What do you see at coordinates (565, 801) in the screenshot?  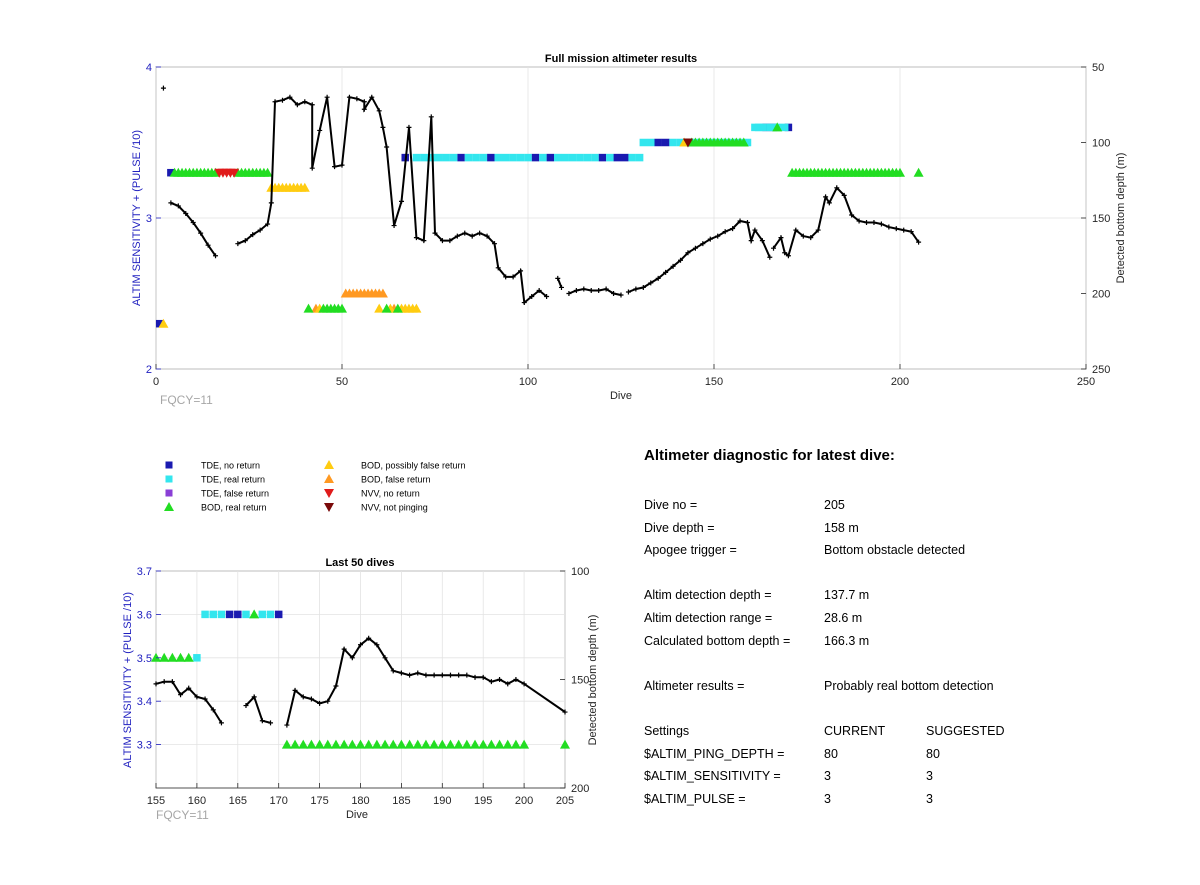 I see `x-tick-label: 205` at bounding box center [565, 801].